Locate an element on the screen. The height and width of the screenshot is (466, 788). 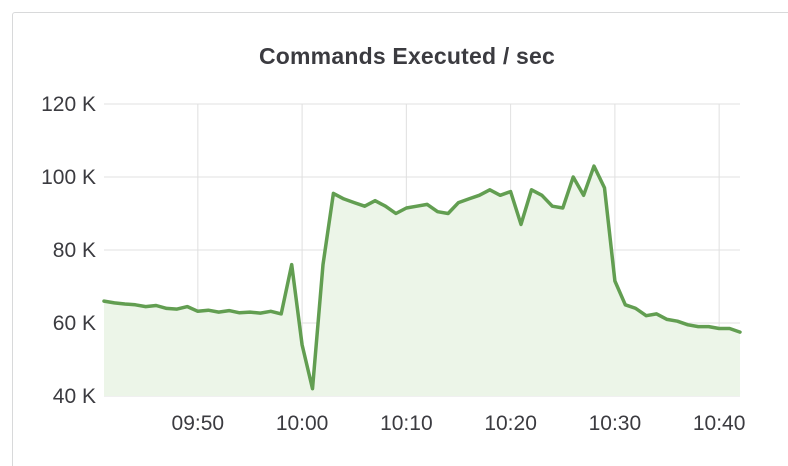
y-tick-label: 120 K is located at coordinates (68, 104).